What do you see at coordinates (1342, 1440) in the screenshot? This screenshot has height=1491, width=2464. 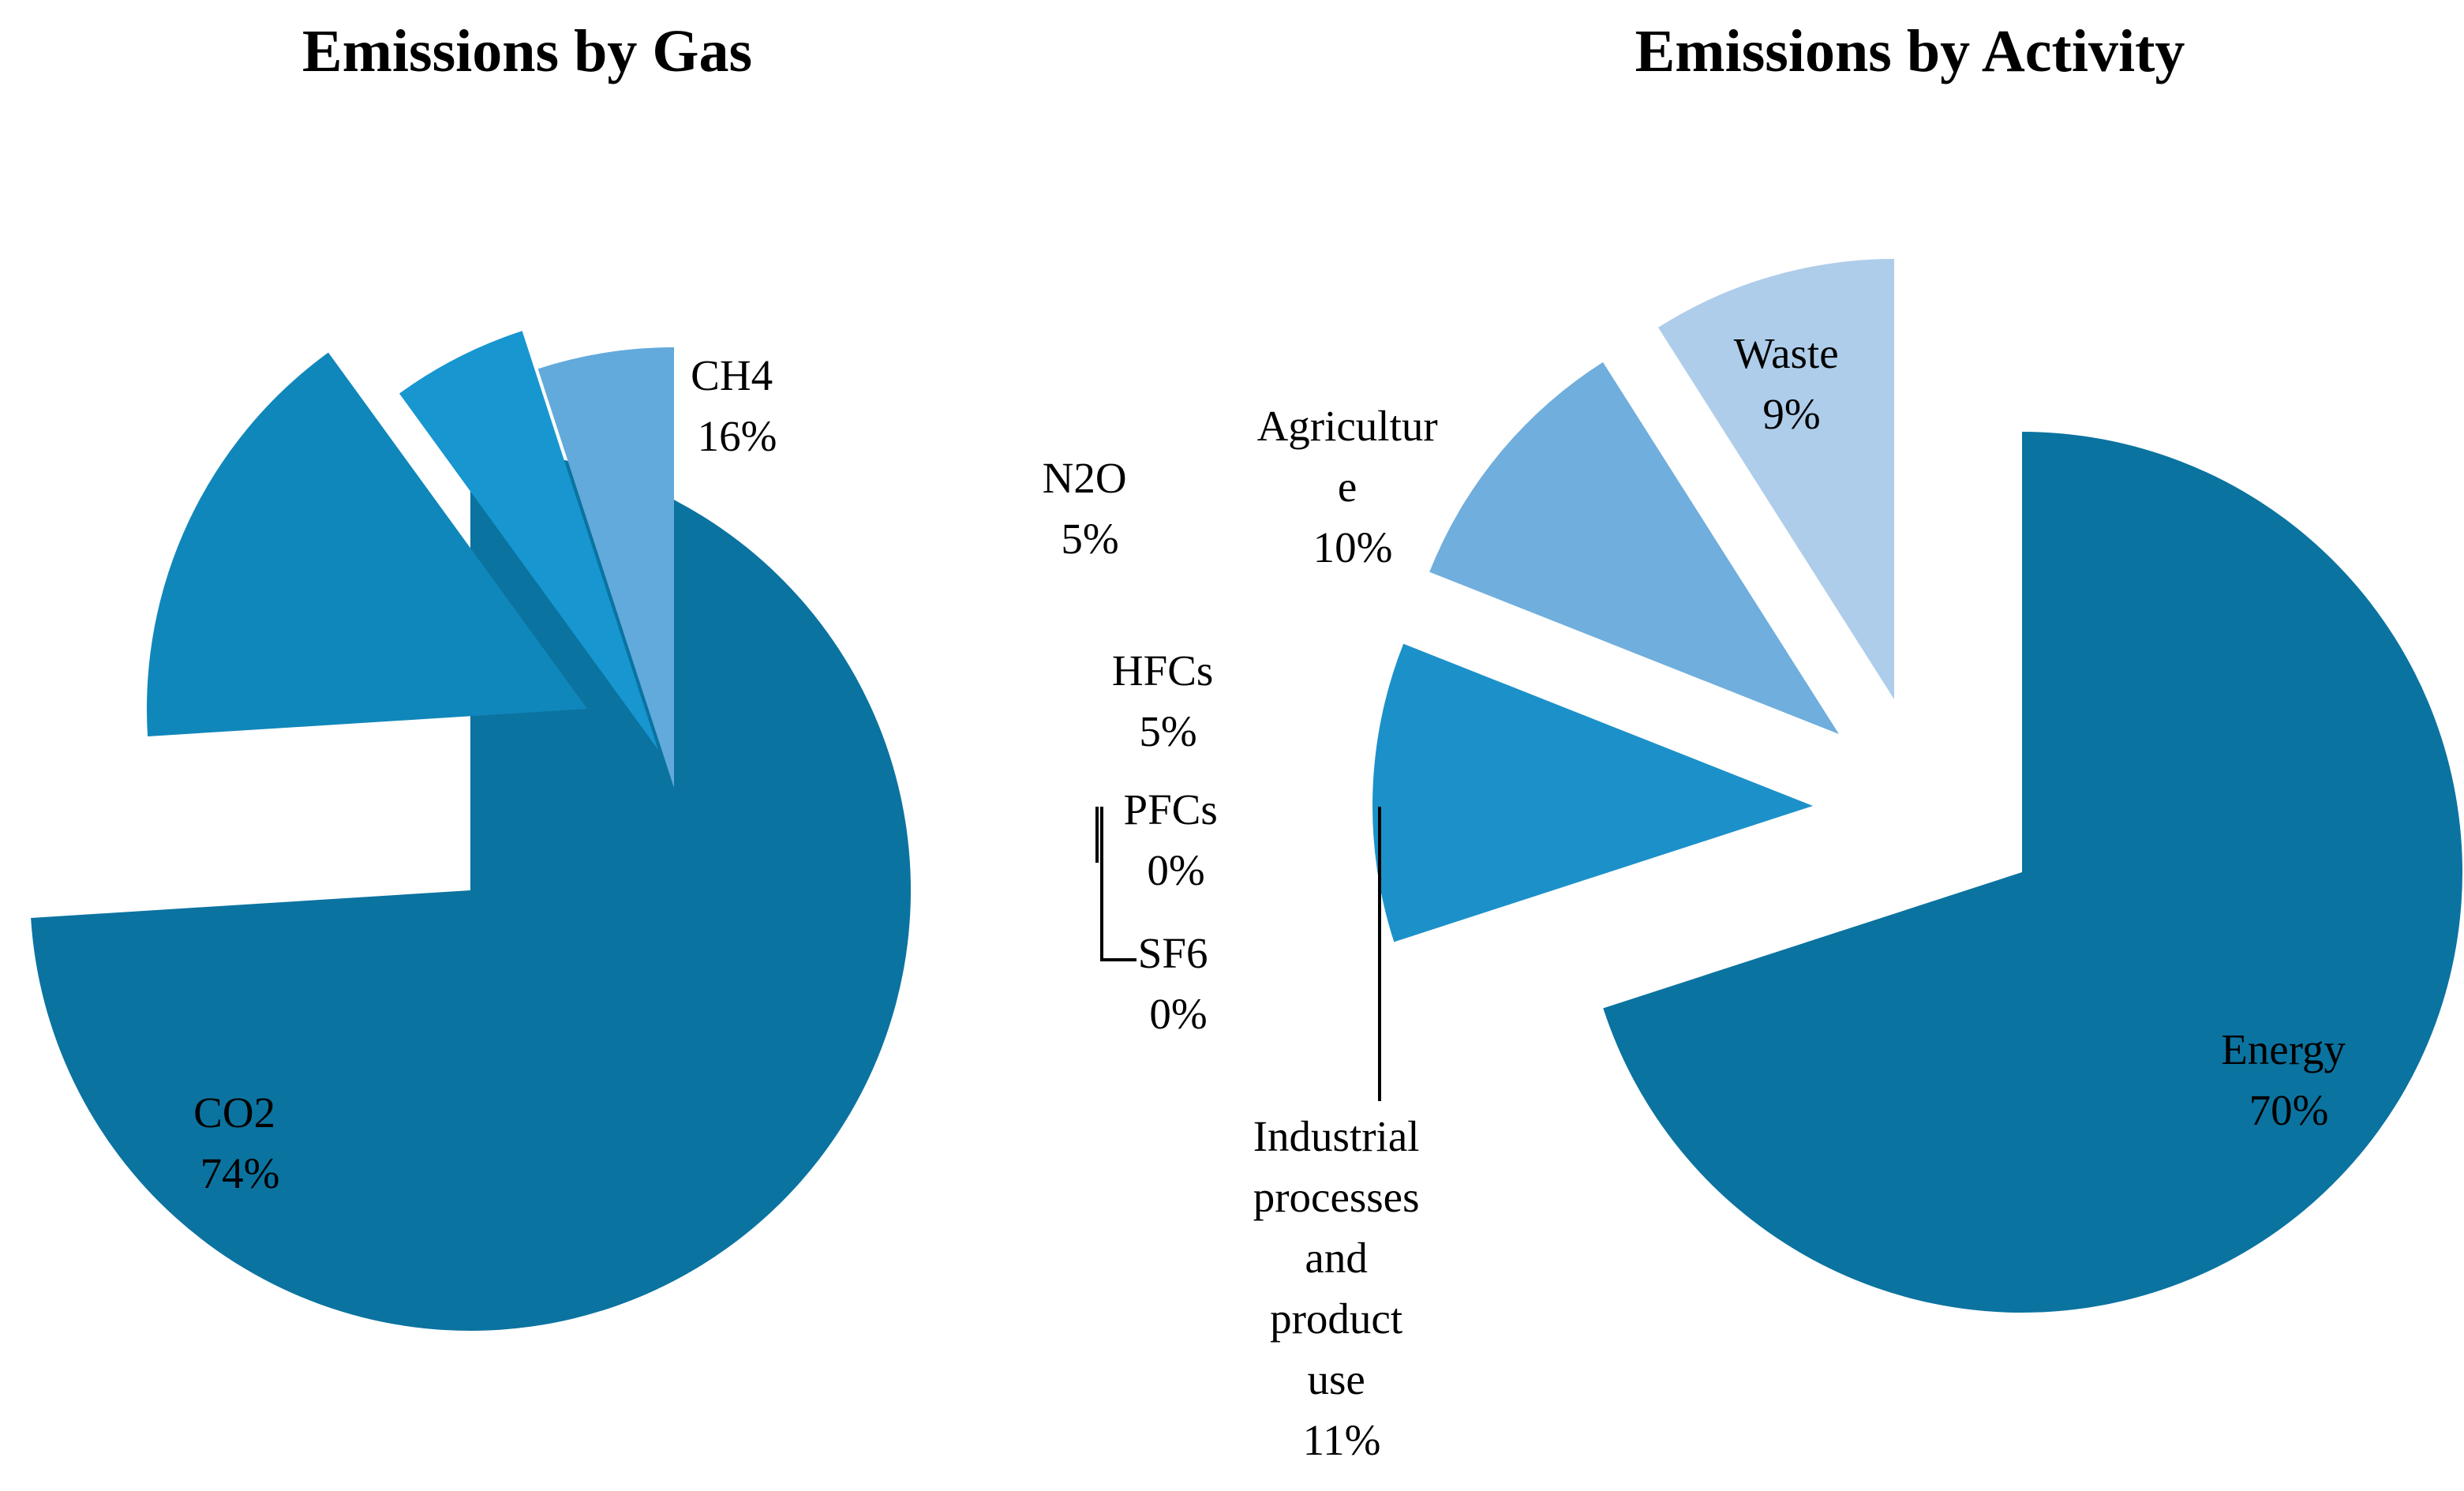 I see `activity-label-industrial-value: 11%` at bounding box center [1342, 1440].